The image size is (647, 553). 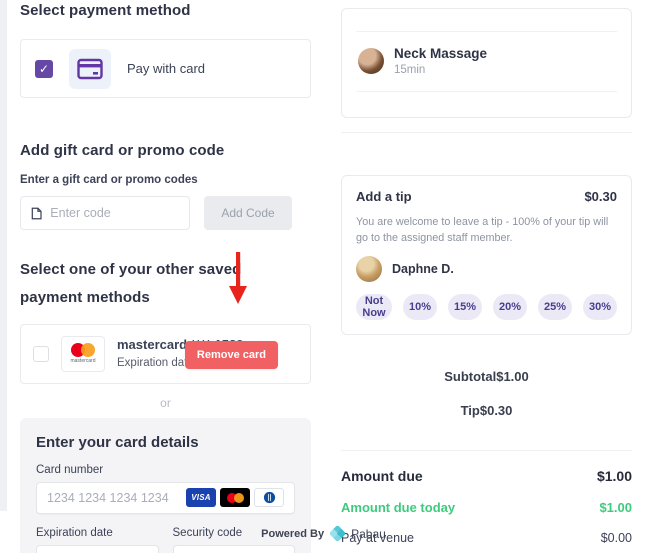 I want to click on amount-due-today-value: $1.00, so click(x=615, y=508).